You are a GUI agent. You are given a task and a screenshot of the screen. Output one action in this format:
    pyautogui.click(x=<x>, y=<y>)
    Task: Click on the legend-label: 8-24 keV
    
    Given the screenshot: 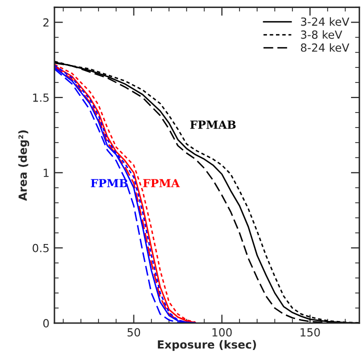 What is the action you would take?
    pyautogui.click(x=325, y=47)
    